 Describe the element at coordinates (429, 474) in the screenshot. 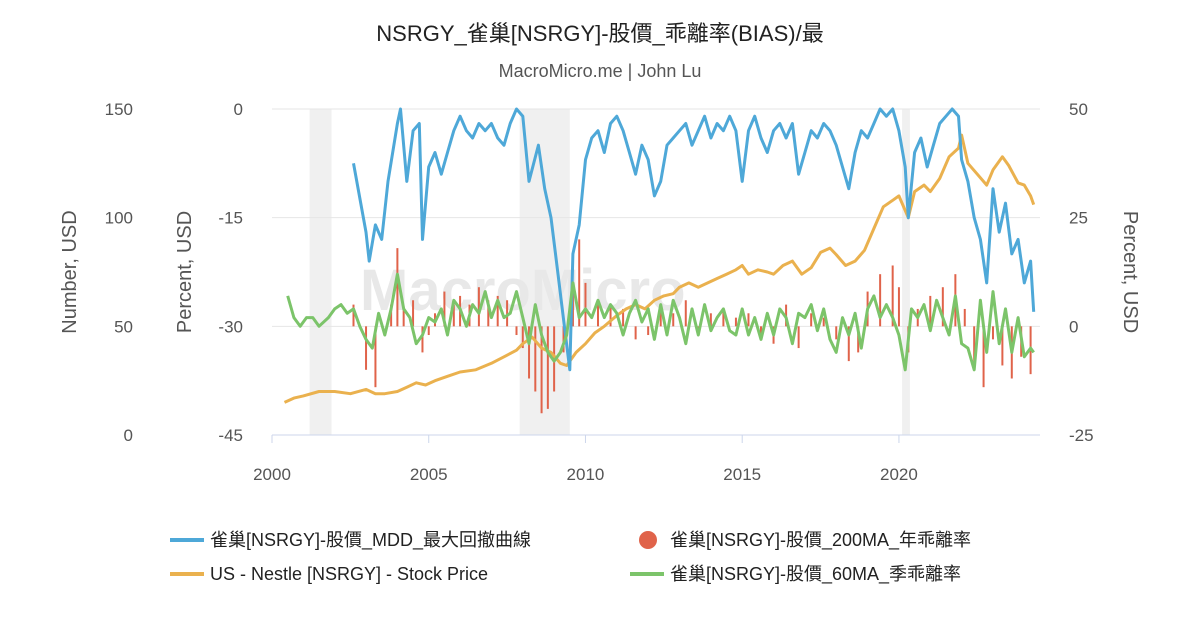

I see `x-tick-label-1: 2005` at that location.